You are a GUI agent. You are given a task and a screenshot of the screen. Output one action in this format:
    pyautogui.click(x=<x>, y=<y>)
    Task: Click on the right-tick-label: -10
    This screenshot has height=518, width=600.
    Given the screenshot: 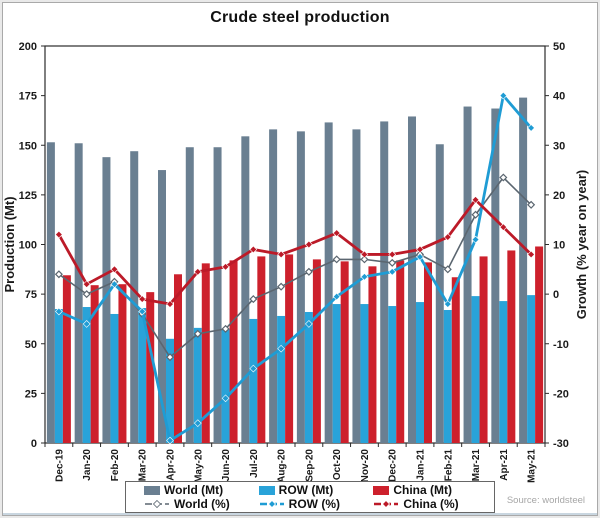 What is the action you would take?
    pyautogui.click(x=561, y=345)
    